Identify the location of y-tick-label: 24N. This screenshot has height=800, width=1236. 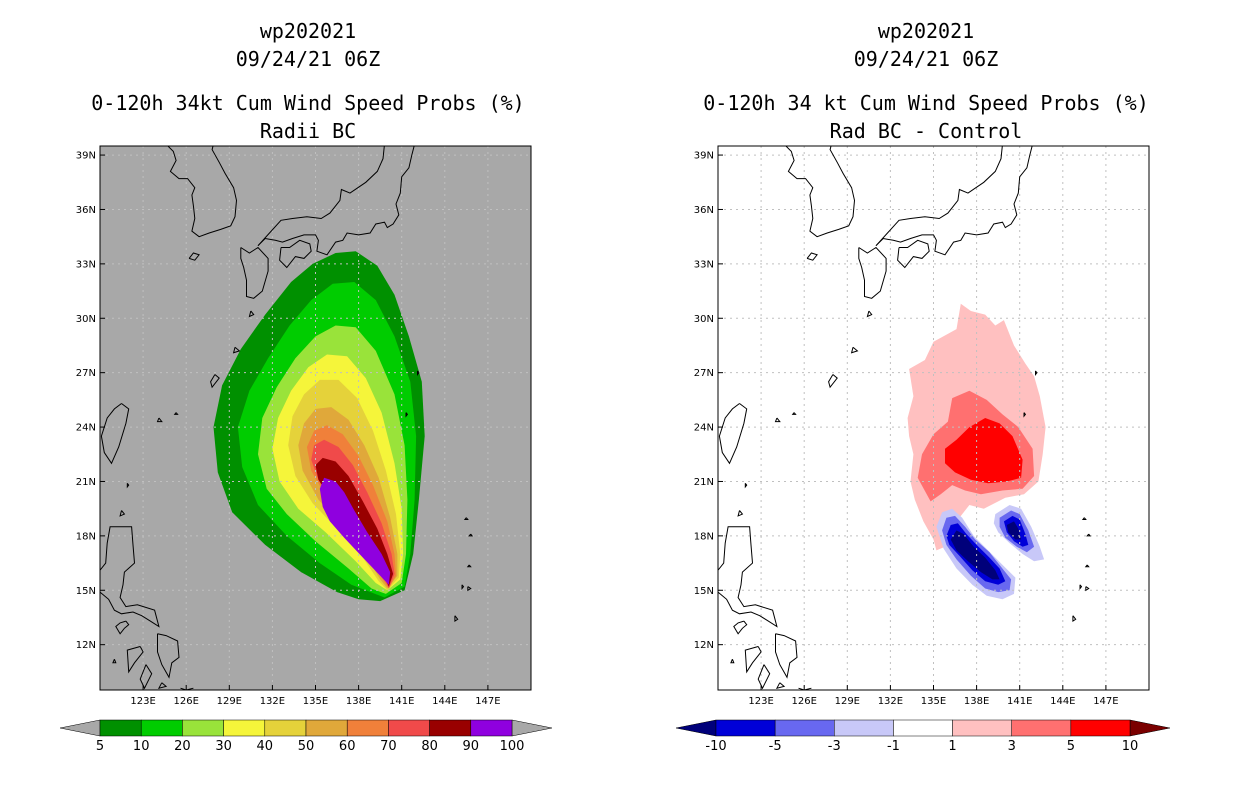
(86, 428).